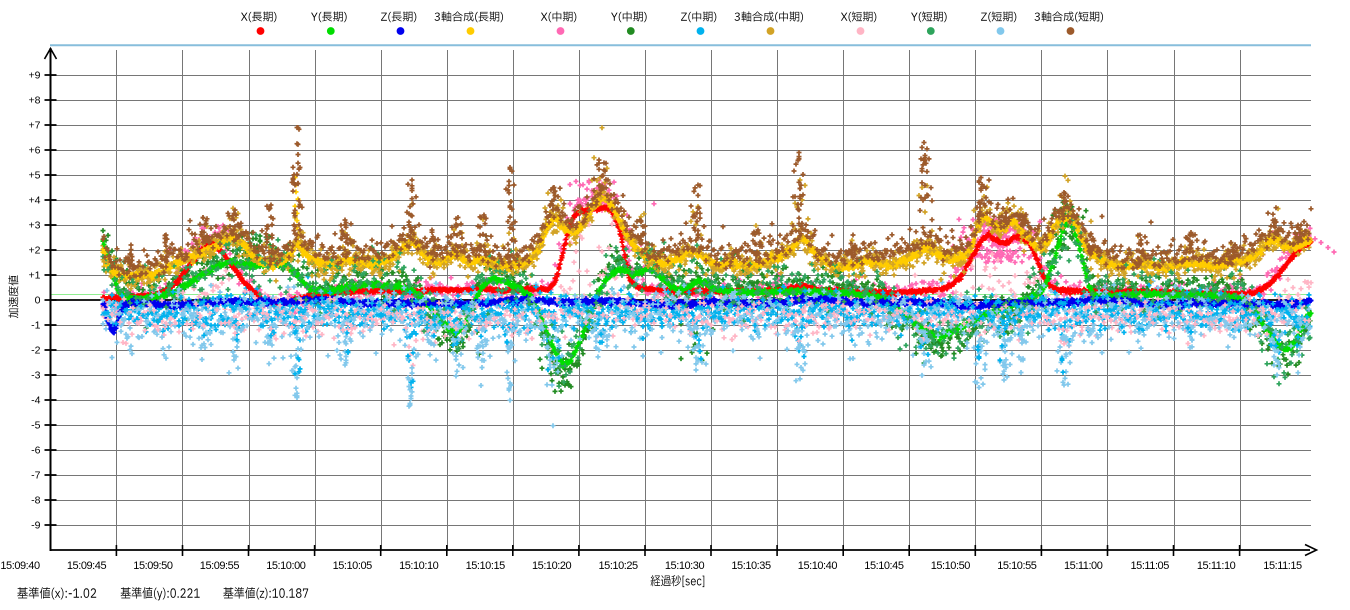  Describe the element at coordinates (1017, 566) in the screenshot. I see `svg-text: 15:10:55` at that location.